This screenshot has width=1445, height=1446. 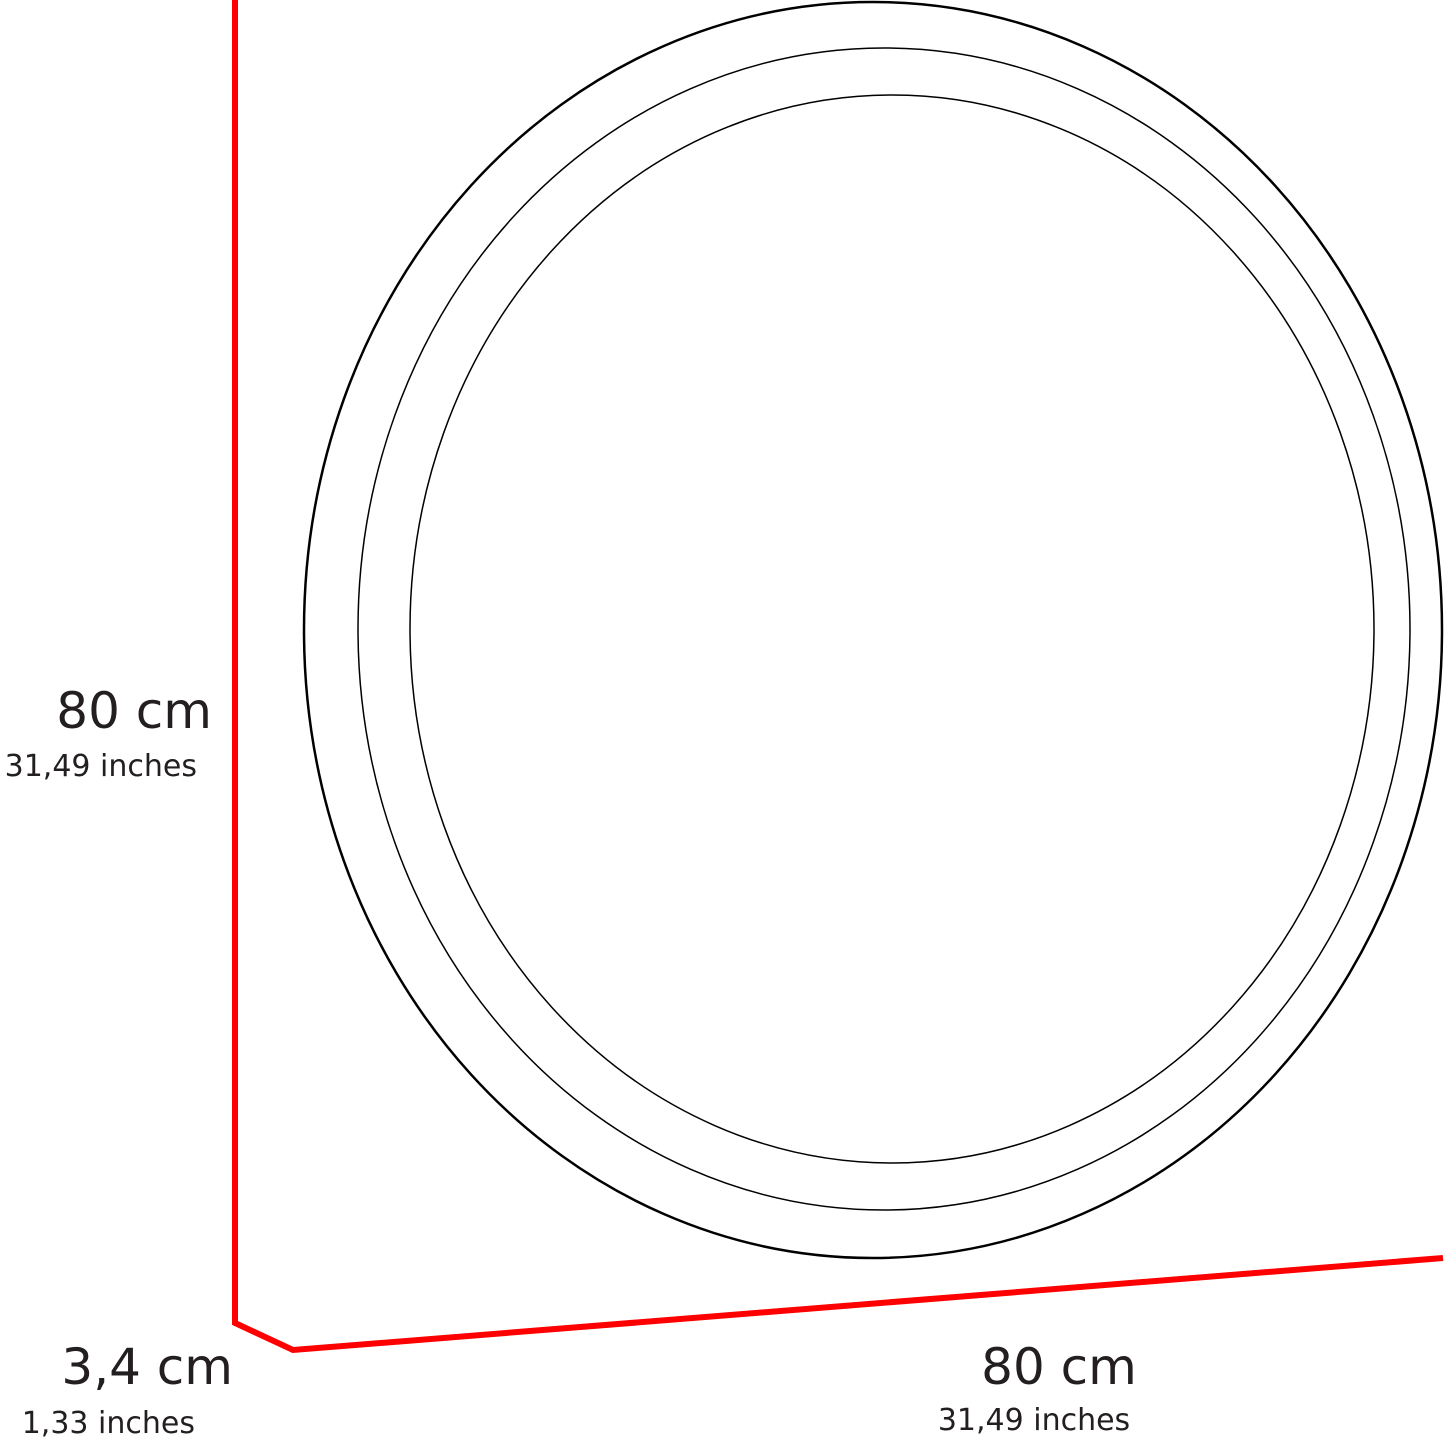 I want to click on height-metric: 80 cm, so click(x=134, y=711).